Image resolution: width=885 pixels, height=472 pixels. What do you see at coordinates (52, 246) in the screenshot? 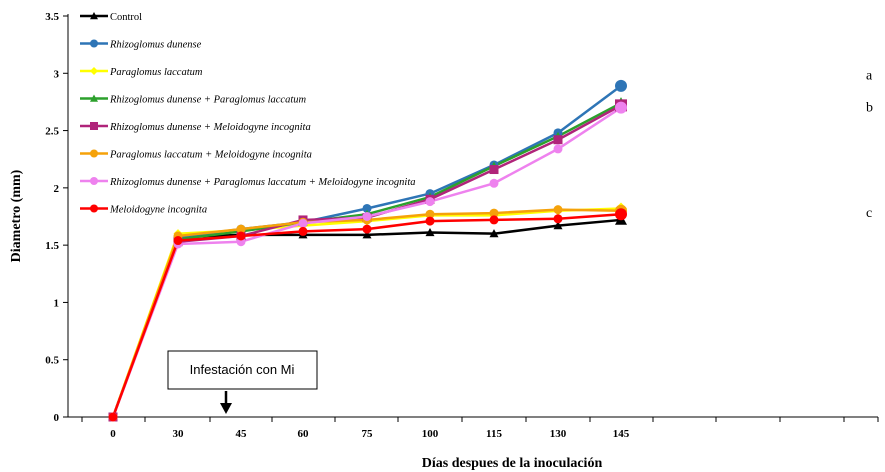
I see `y-tick-label: 1.5` at bounding box center [52, 246].